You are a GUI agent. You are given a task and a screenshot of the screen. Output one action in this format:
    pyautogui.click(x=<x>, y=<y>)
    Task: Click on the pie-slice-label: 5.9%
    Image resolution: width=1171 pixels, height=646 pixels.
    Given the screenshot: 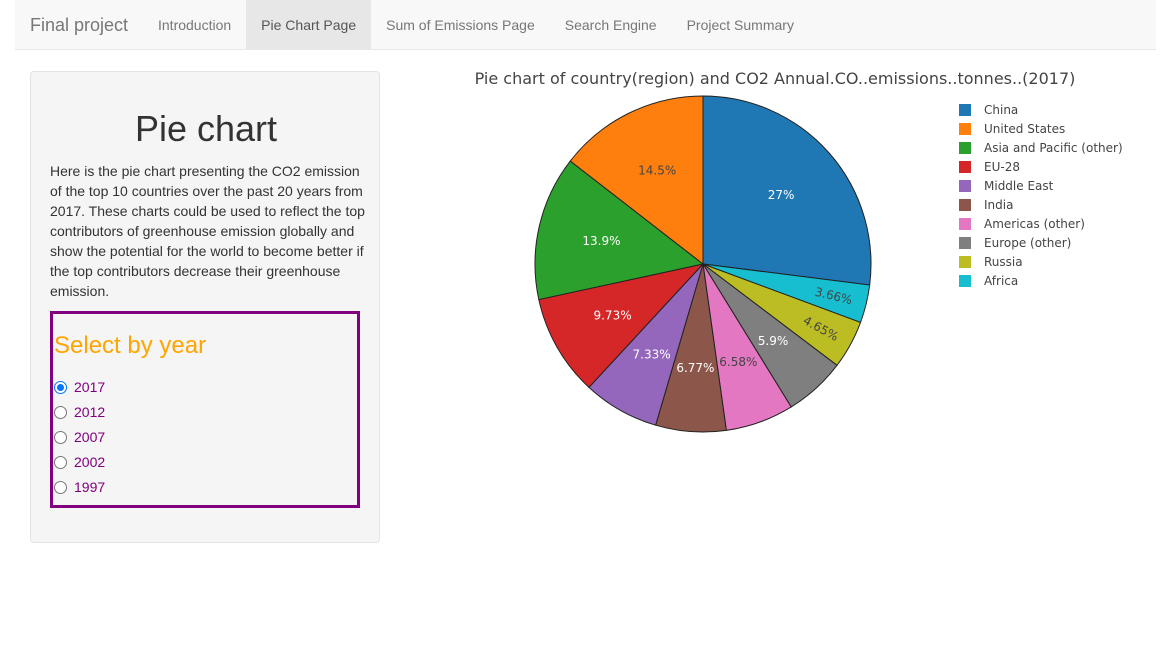 What is the action you would take?
    pyautogui.click(x=773, y=341)
    